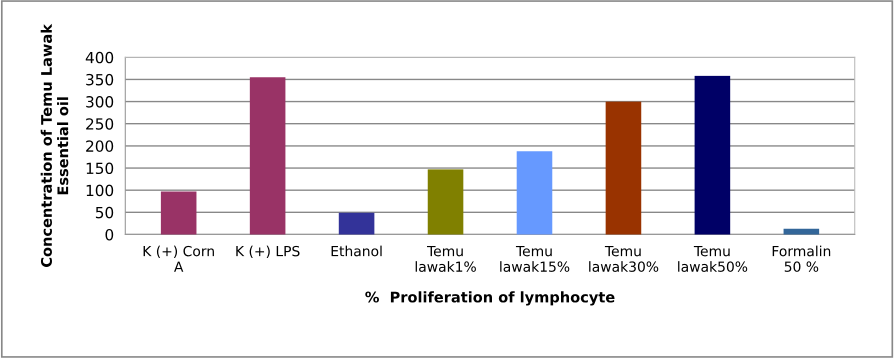  What do you see at coordinates (109, 234) in the screenshot?
I see `y-tick-label: 0` at bounding box center [109, 234].